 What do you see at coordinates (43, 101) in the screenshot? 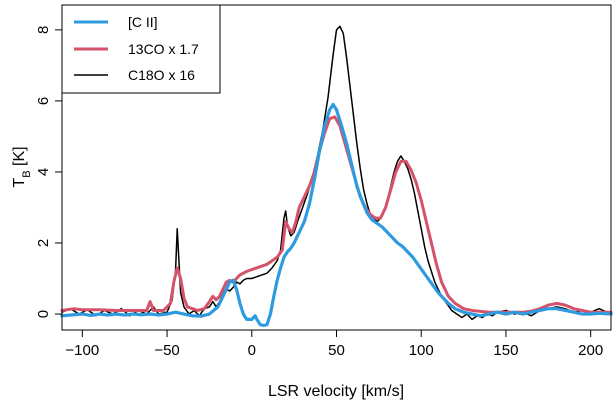
I see `y-tick-label: 6` at bounding box center [43, 101].